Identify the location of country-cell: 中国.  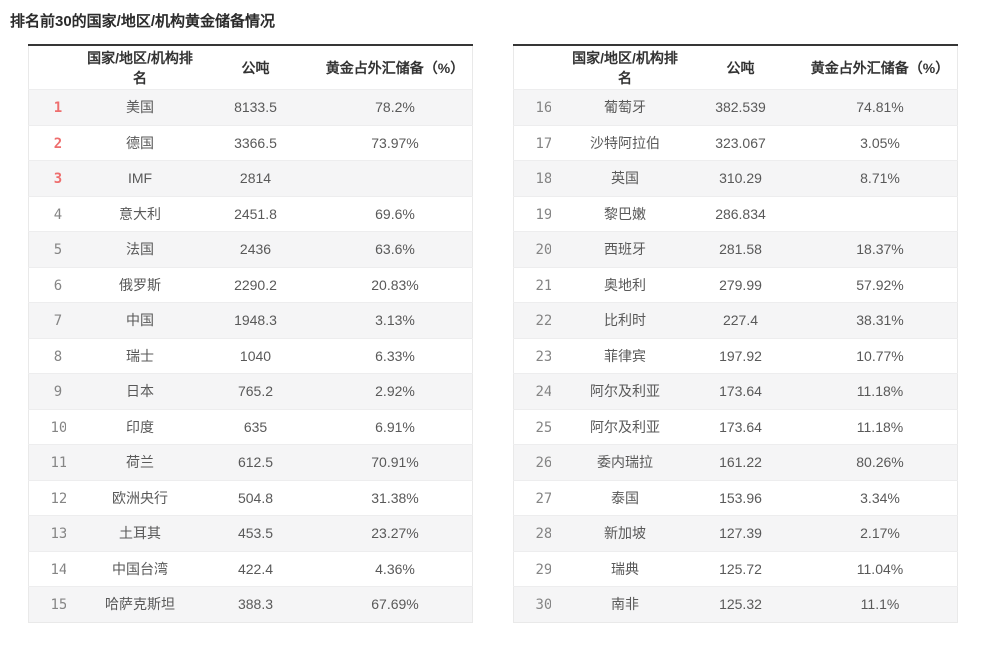
(140, 320).